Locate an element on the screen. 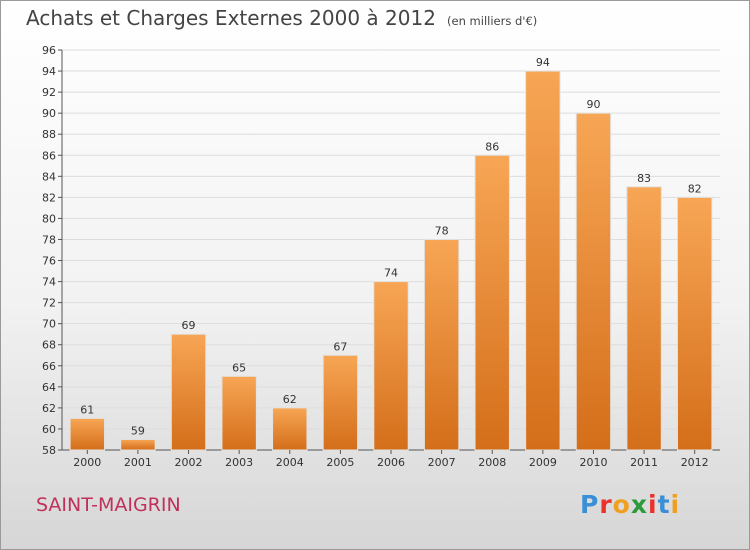 The image size is (750, 550). chart-subtitle: (en milliers d'€) is located at coordinates (492, 21).